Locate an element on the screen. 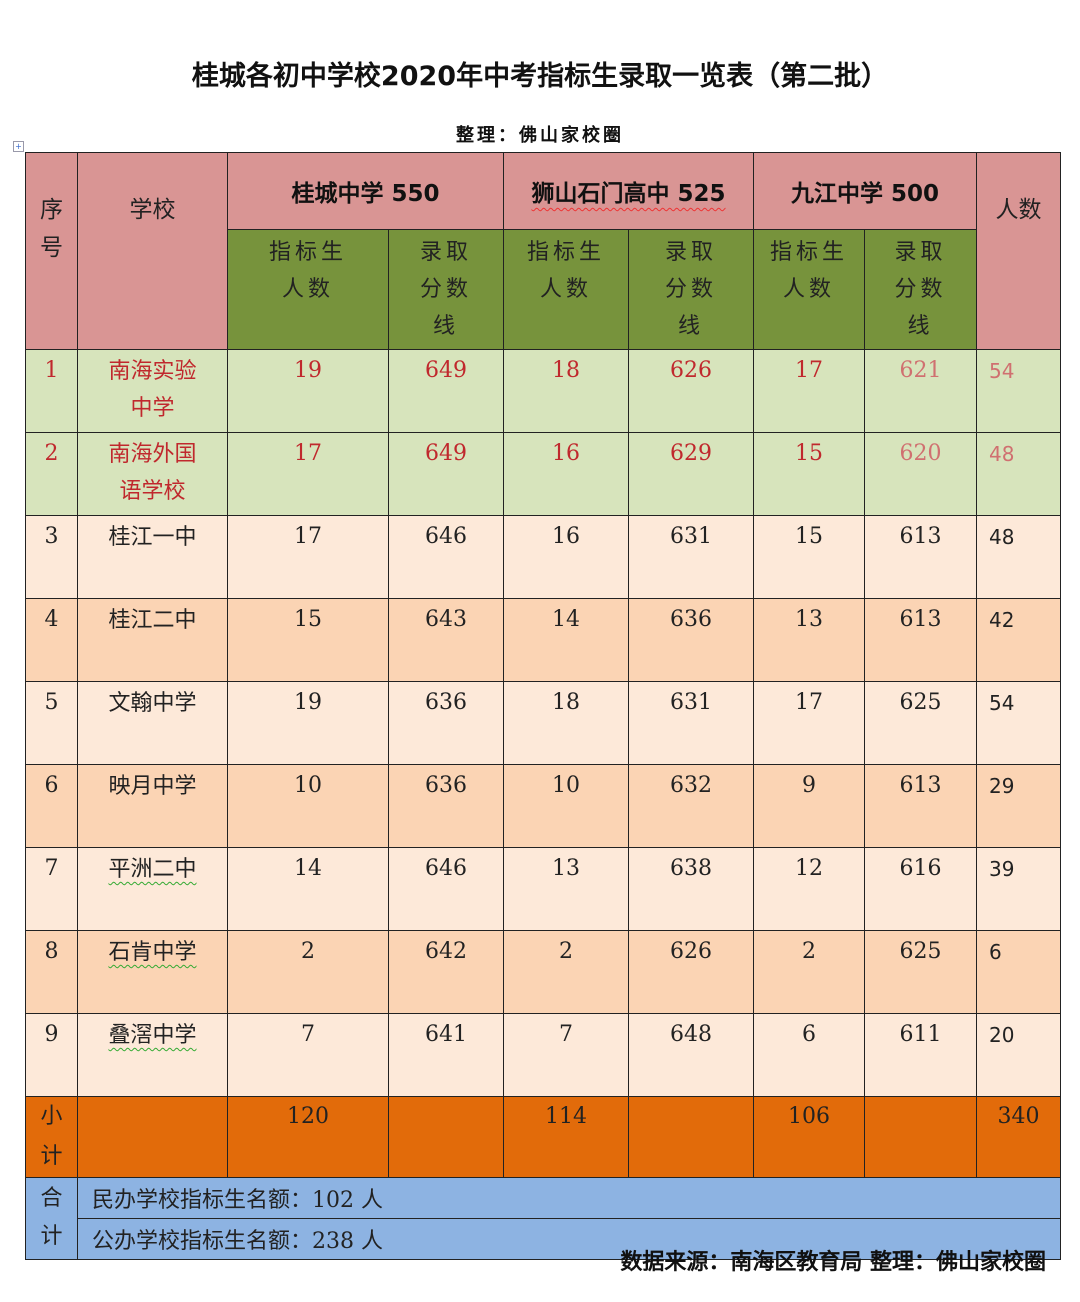 Image resolution: width=1080 pixels, height=1302 pixels. total-cell: 39 is located at coordinates (1018, 889).